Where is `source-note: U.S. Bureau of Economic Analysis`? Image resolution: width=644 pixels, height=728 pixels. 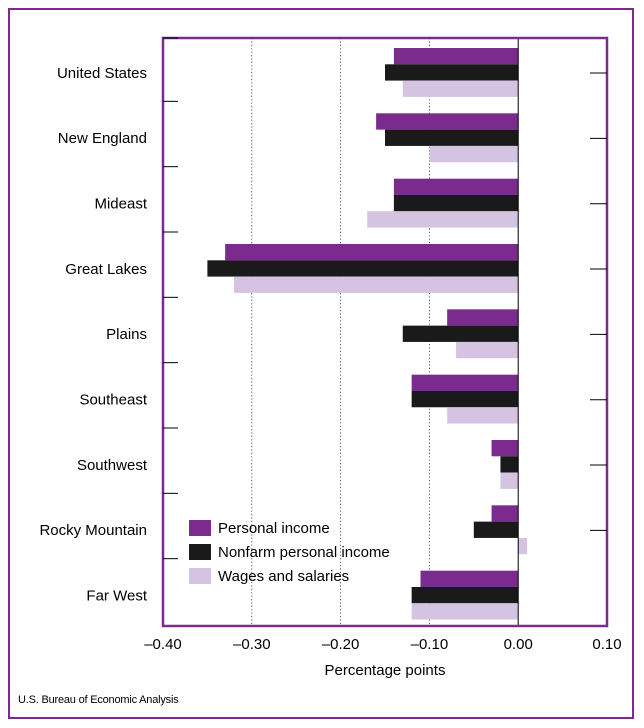
source-note: U.S. Bureau of Economic Analysis is located at coordinates (98, 700).